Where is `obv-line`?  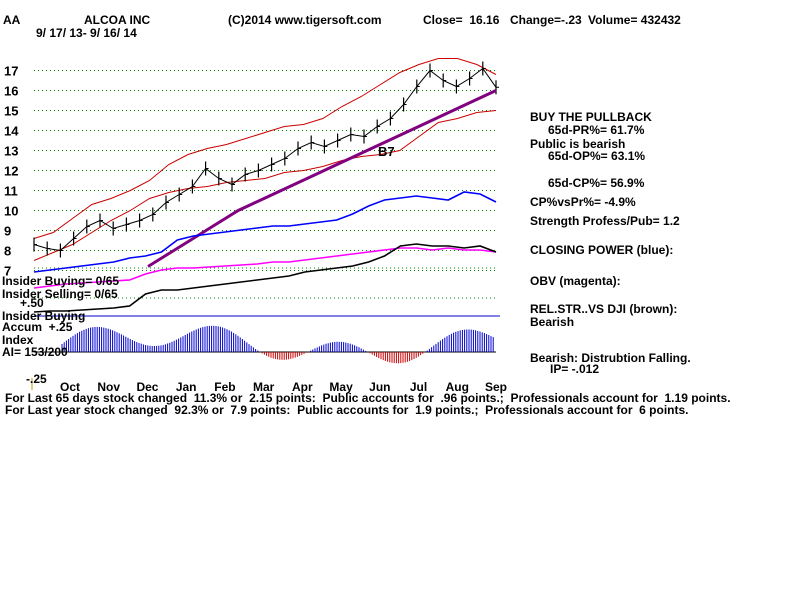 obv-line is located at coordinates (265, 268).